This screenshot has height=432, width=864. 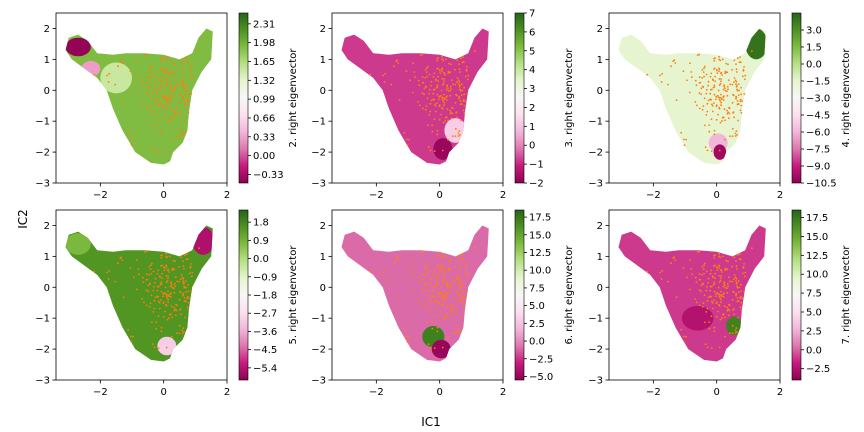 What do you see at coordinates (323, 226) in the screenshot?
I see `y-tick-label: 2` at bounding box center [323, 226].